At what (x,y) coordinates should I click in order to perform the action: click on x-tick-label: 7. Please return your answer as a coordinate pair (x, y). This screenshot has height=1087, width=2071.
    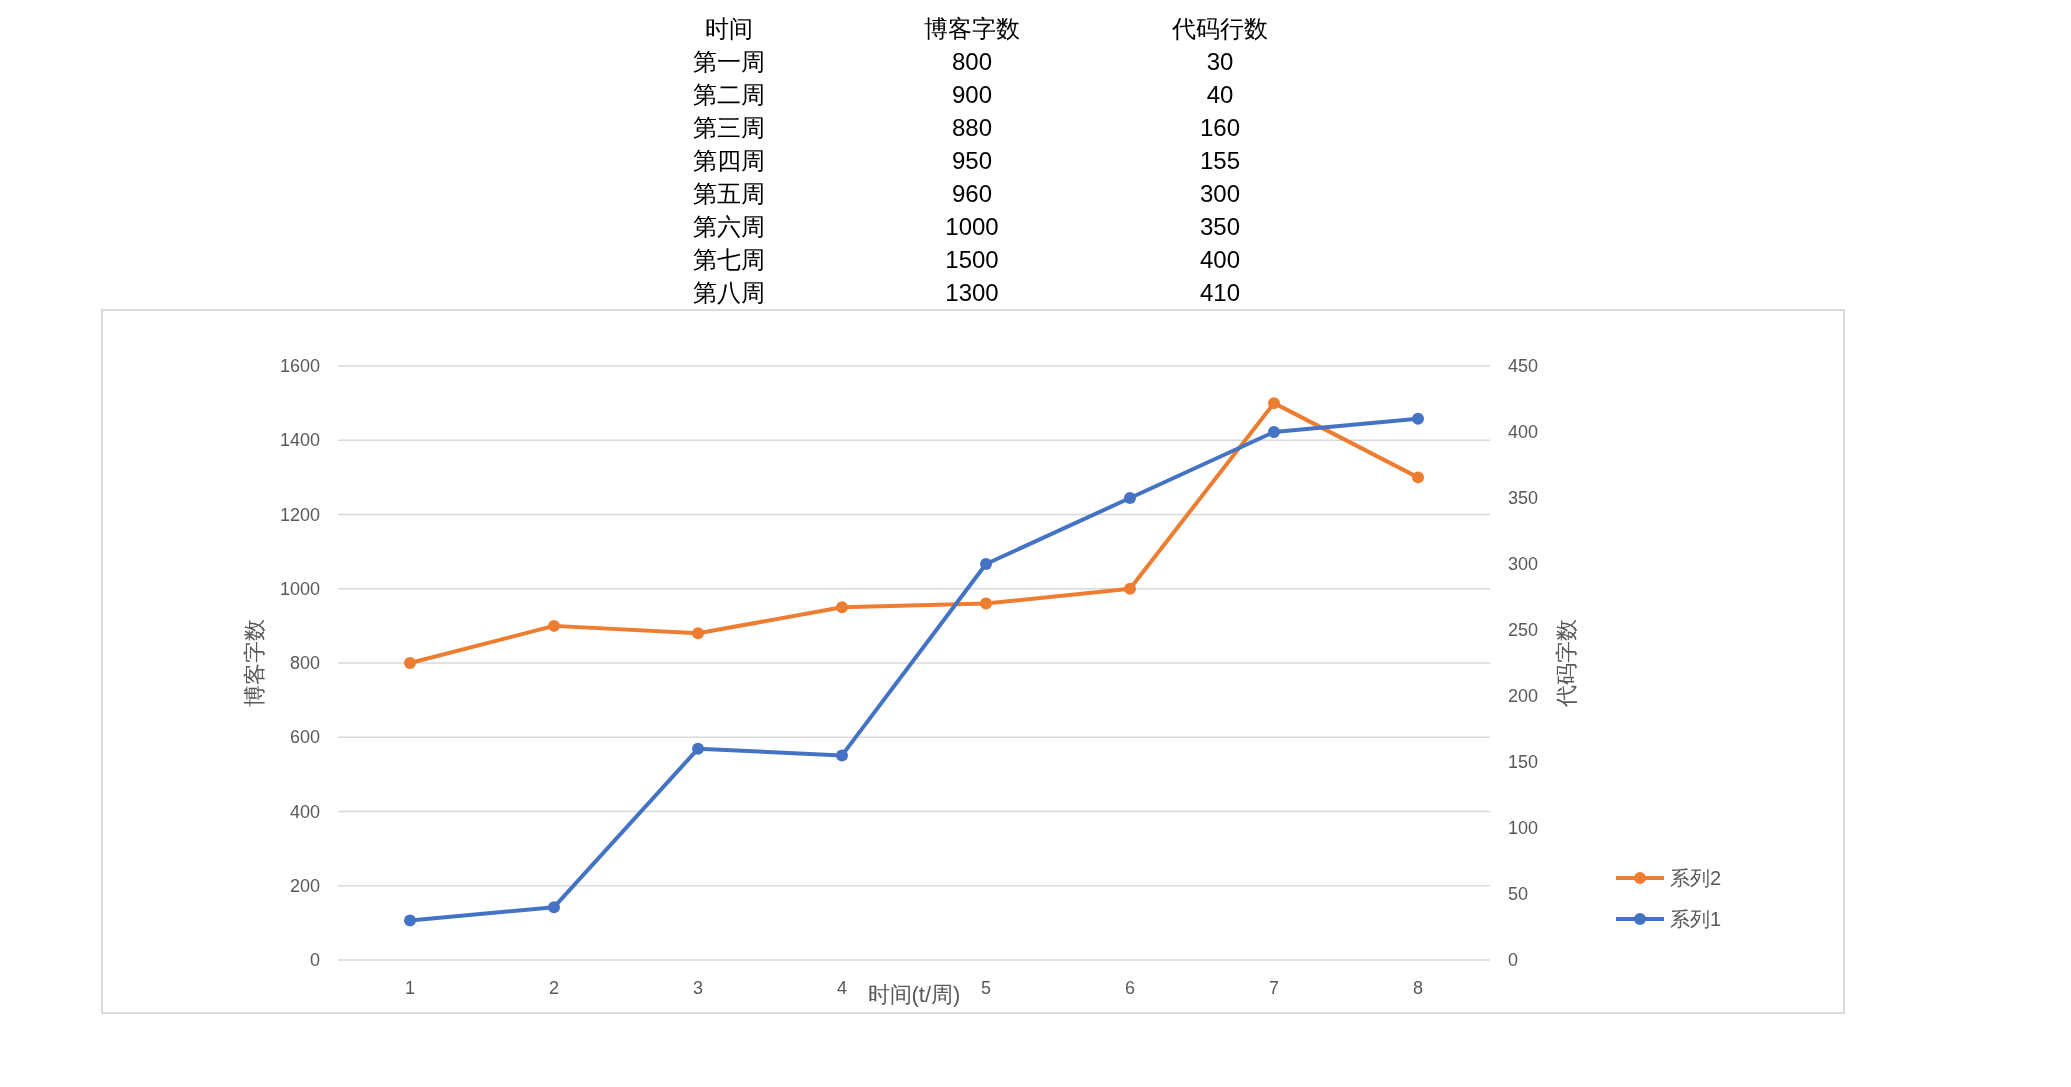
    Looking at the image, I should click on (1274, 988).